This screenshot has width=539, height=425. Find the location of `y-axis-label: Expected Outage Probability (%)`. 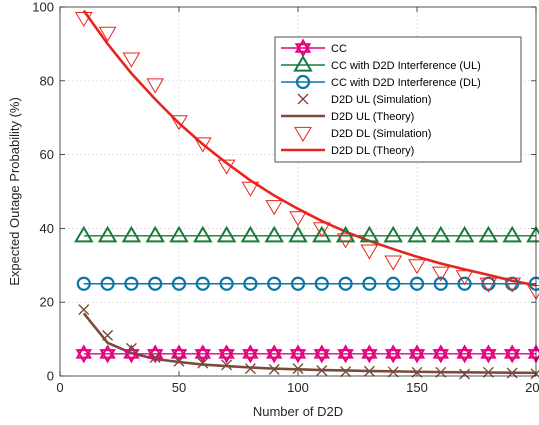

y-axis-label: Expected Outage Probability (%) is located at coordinates (14, 191).